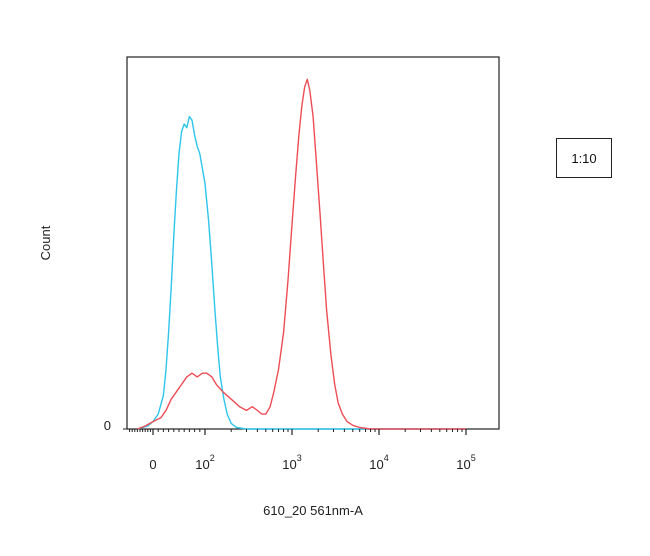  I want to click on x-axis-title: 610_20 561nm-A, so click(313, 510).